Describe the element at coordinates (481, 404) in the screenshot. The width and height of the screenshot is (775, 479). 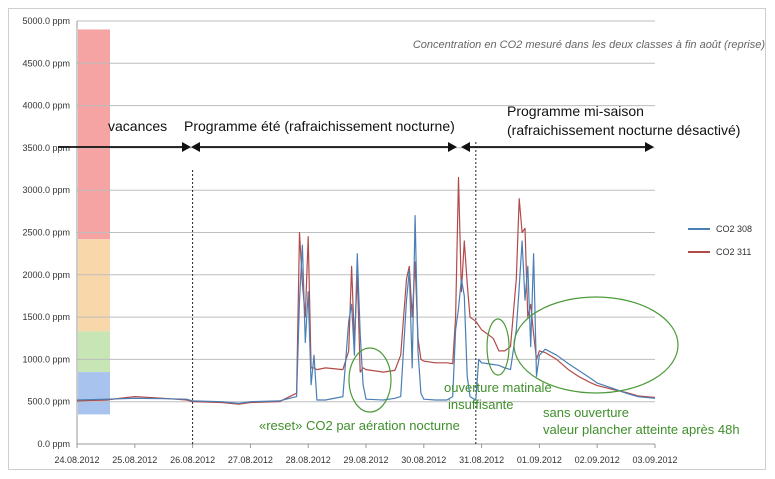
I see `label-ouverture-2: insuffisante` at that location.